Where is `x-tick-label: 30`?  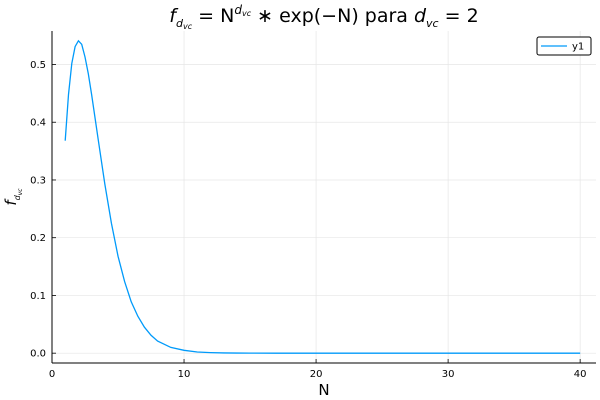
x-tick-label: 30 is located at coordinates (448, 374).